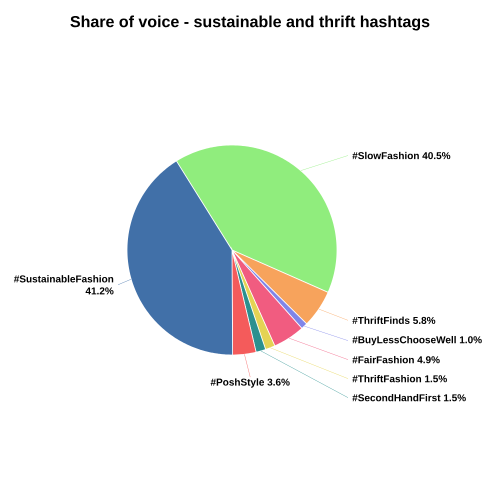 The width and height of the screenshot is (500, 500). Describe the element at coordinates (278, 382) in the screenshot. I see `data-label: 3.6%` at that location.